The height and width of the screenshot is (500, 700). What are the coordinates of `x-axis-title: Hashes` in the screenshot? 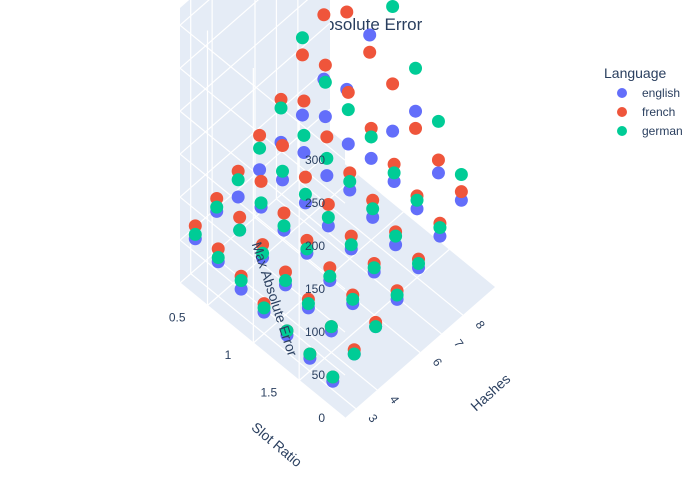 It's located at (490, 393).